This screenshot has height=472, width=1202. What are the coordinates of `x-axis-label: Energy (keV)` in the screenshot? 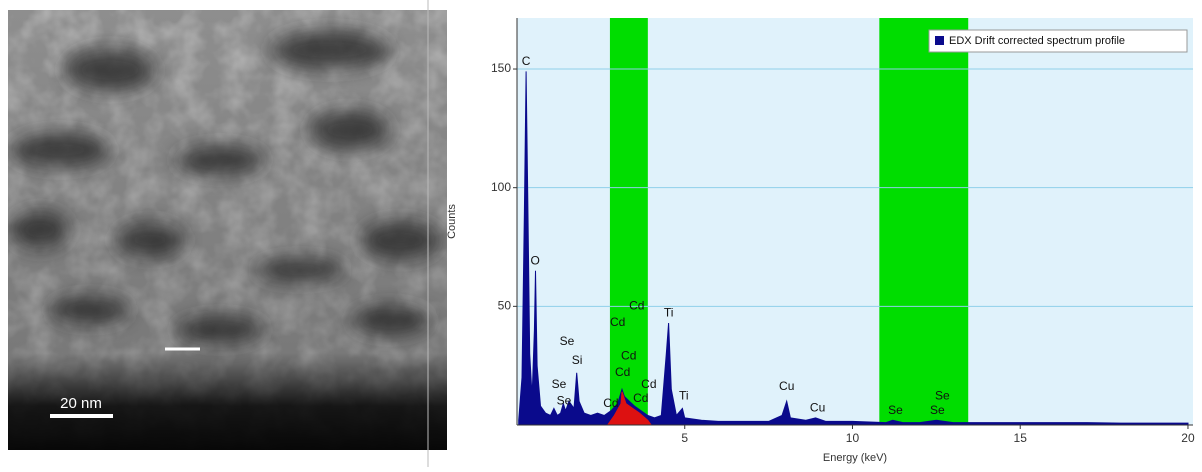 It's located at (855, 458).